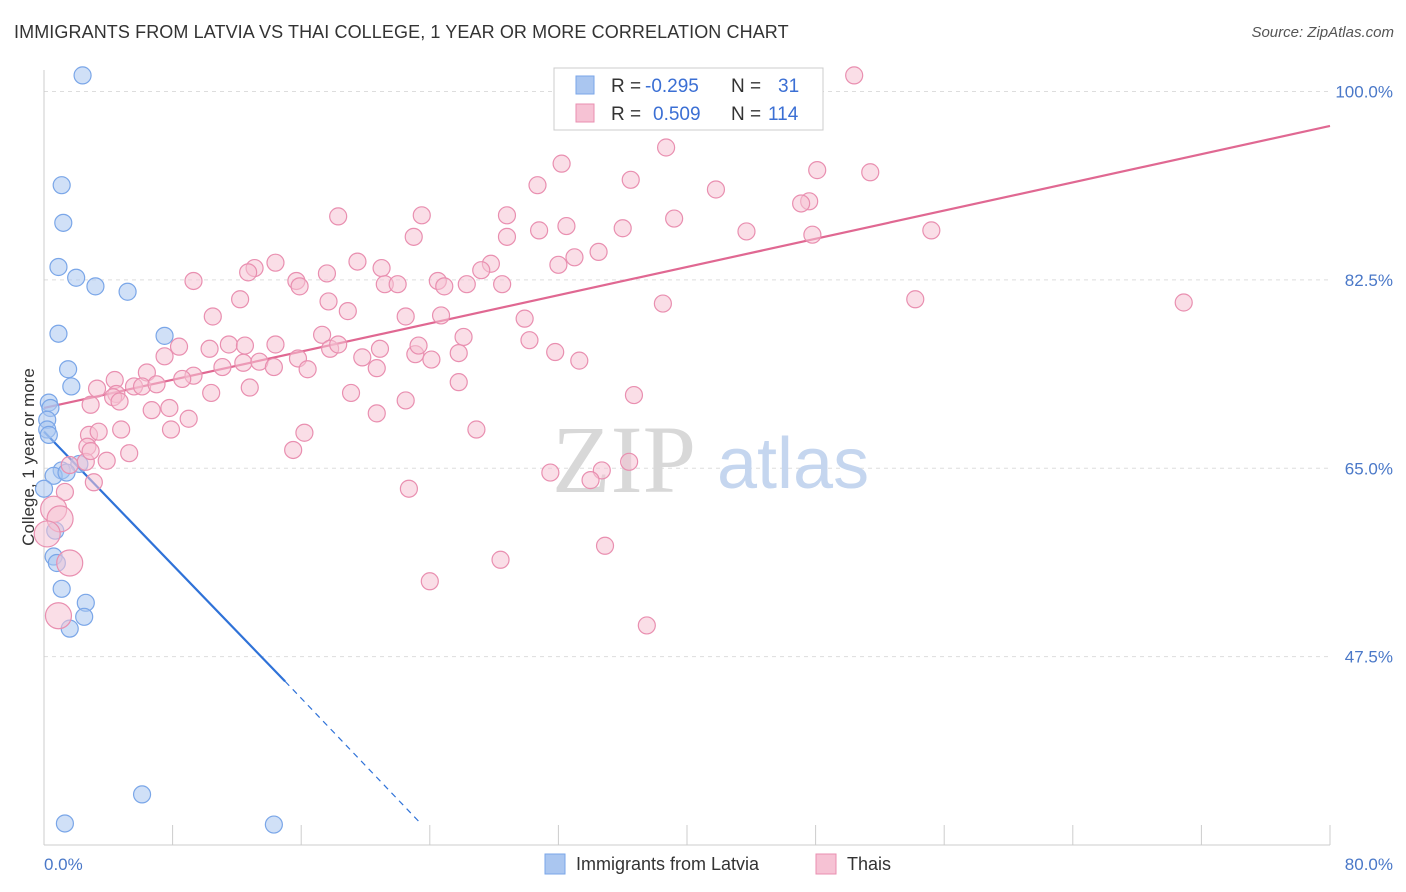  Describe the element at coordinates (63, 864) in the screenshot. I see `x-tick-label-min: 0.0%` at that location.